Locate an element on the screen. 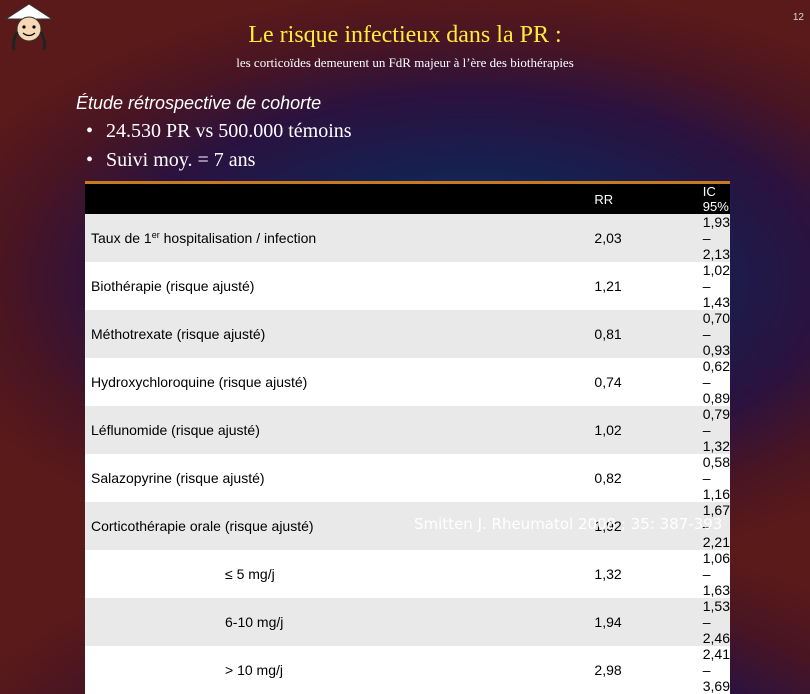  row-ci: 1,53 – 2,46 is located at coordinates (716, 622).